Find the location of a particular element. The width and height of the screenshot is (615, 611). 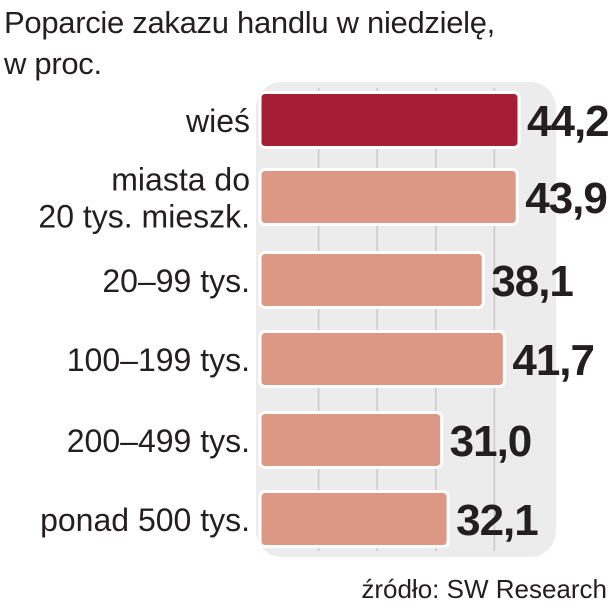

category-label: 200–499 tys. is located at coordinates (158, 441).